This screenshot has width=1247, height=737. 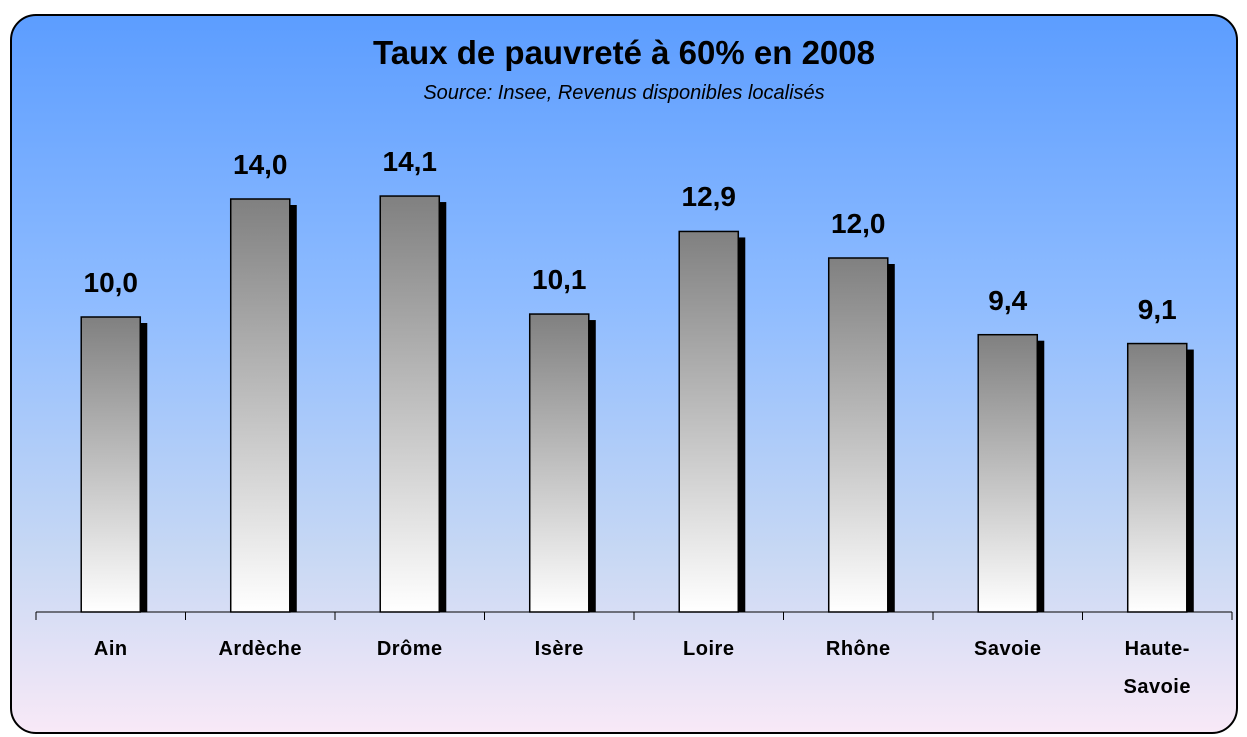 I want to click on value-label: 12,0, so click(x=858, y=223).